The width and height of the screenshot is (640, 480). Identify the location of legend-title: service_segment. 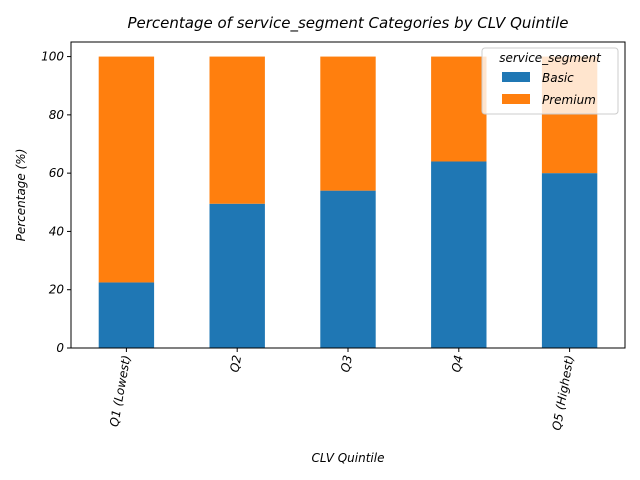
(550, 58).